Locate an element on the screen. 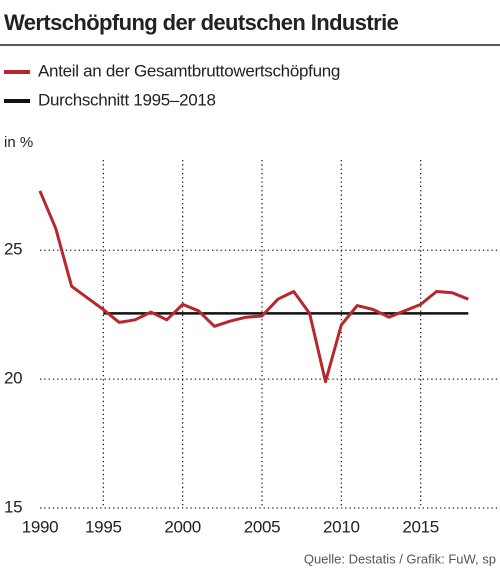 The image size is (500, 570). y-tick-label: 15 is located at coordinates (13, 506).